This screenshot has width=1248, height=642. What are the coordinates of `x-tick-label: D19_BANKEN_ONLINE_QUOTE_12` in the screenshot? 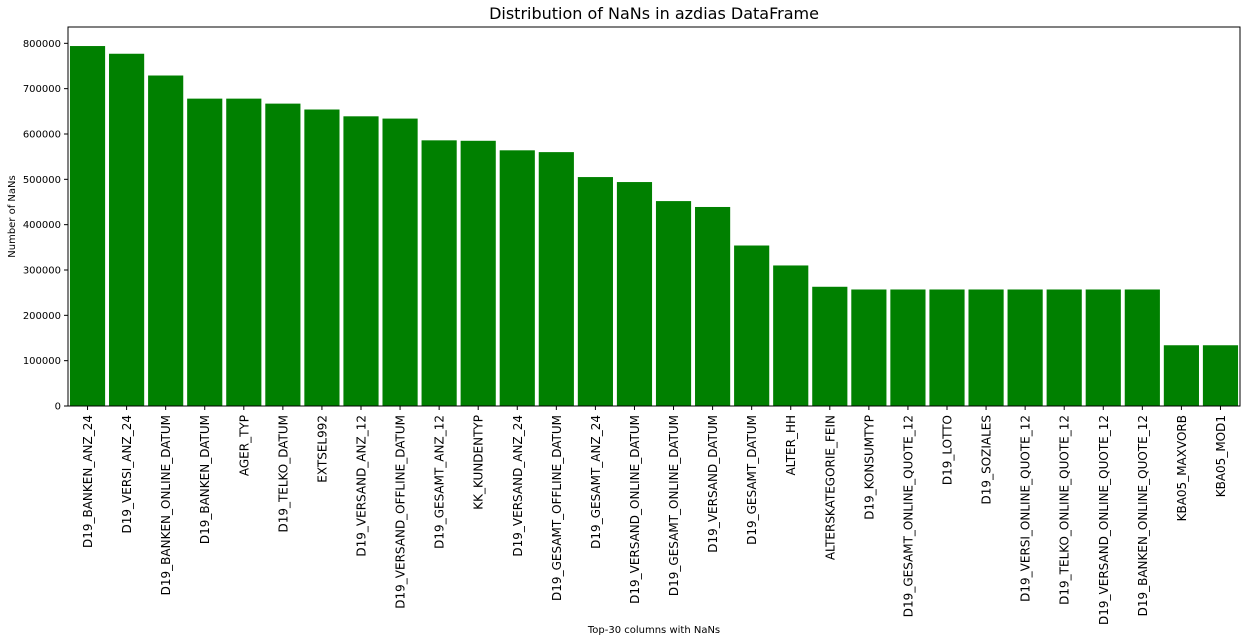 It's located at (1143, 515).